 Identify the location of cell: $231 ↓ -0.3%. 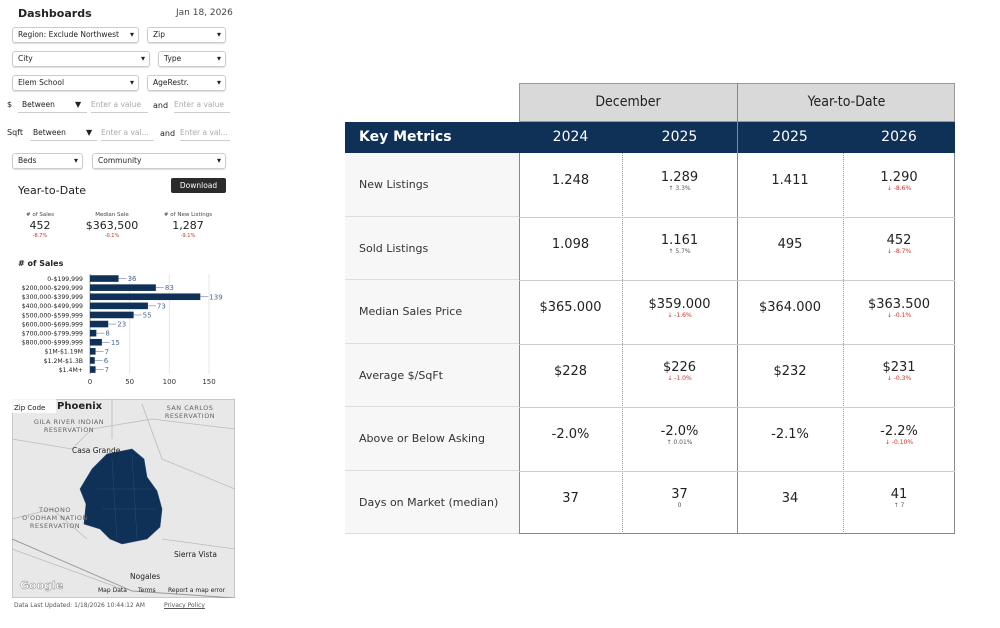
(899, 376).